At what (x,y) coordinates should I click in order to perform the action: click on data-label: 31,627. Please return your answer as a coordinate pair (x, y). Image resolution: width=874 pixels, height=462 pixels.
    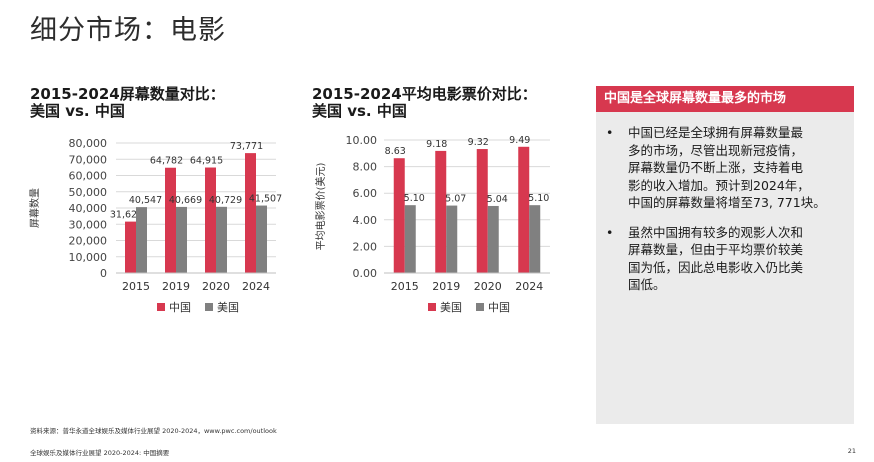
    Looking at the image, I should click on (126, 215).